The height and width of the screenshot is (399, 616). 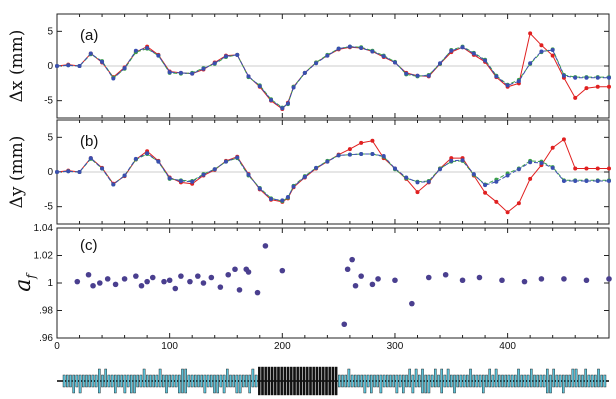 What do you see at coordinates (89, 35) in the screenshot?
I see `panel-a-label: (a)` at bounding box center [89, 35].